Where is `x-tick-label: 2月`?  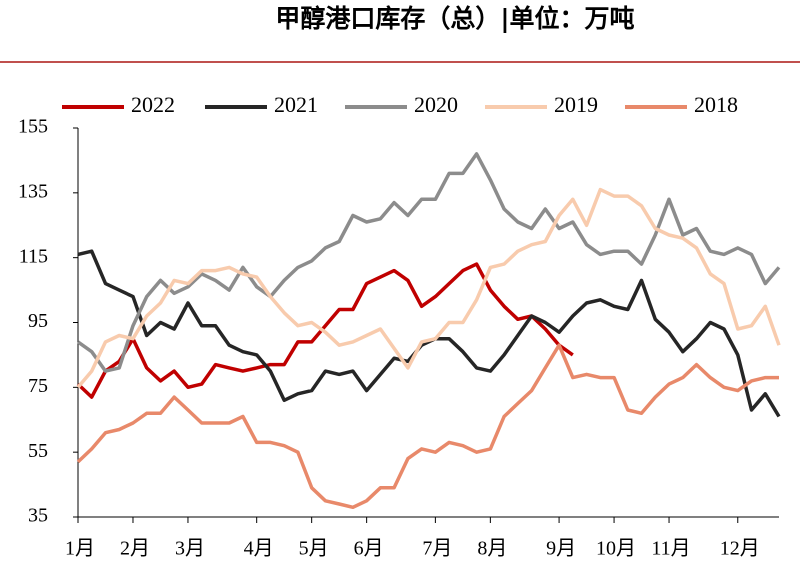
x-tick-label: 2月 is located at coordinates (135, 549).